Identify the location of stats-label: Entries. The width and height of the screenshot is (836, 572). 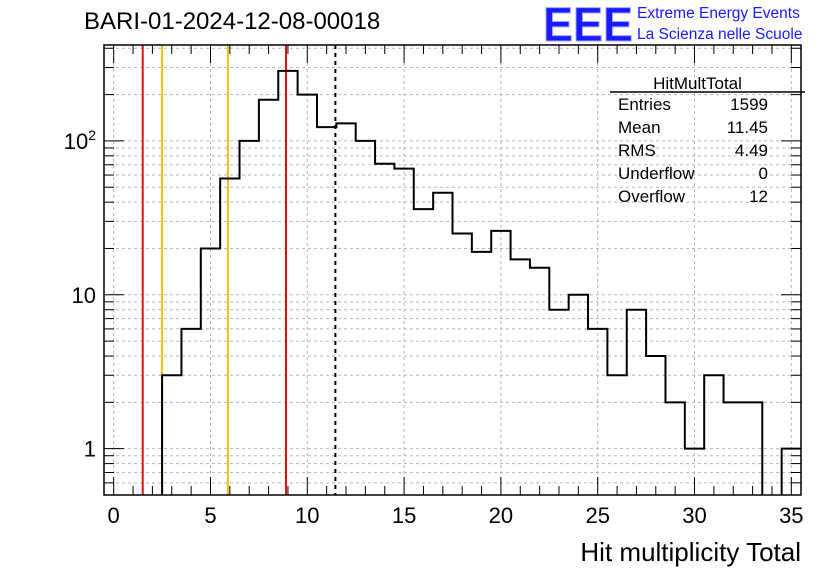
(644, 104).